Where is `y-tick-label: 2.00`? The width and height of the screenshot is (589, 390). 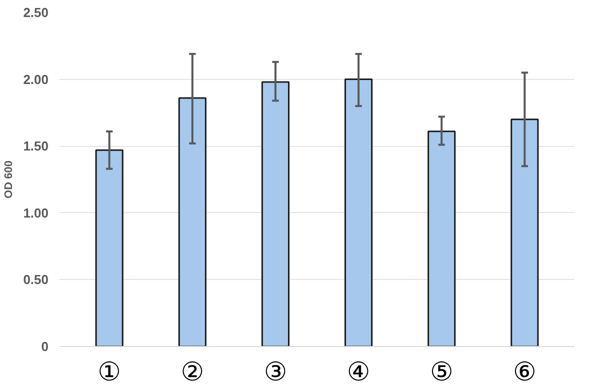 y-tick-label: 2.00 is located at coordinates (36, 79).